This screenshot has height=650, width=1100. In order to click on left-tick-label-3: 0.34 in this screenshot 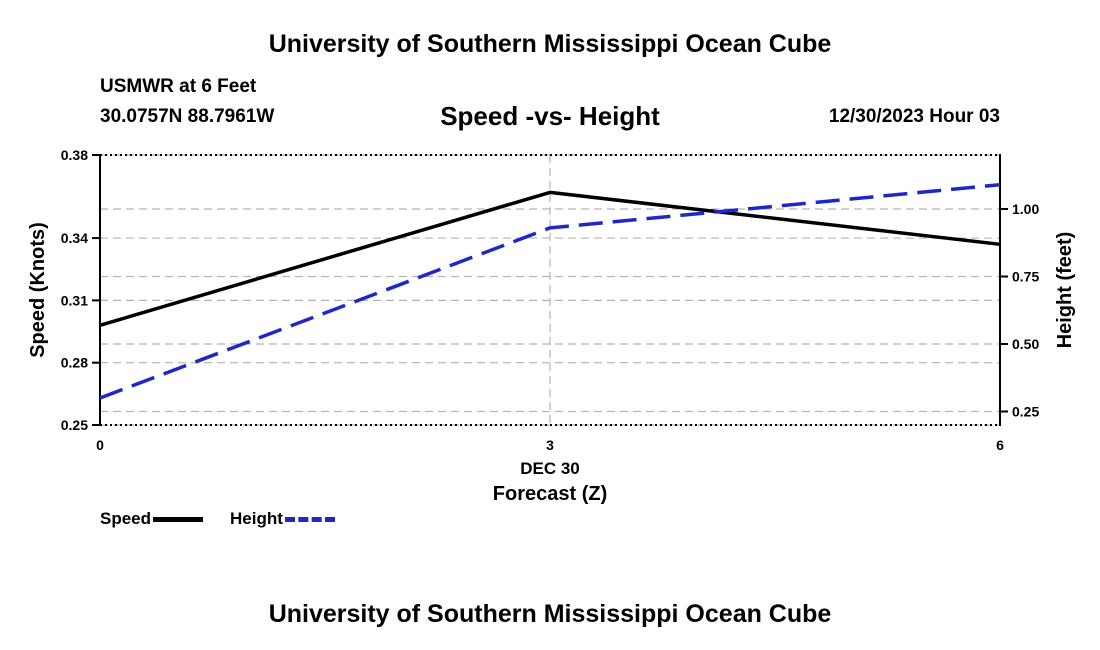, I will do `click(74, 238)`.